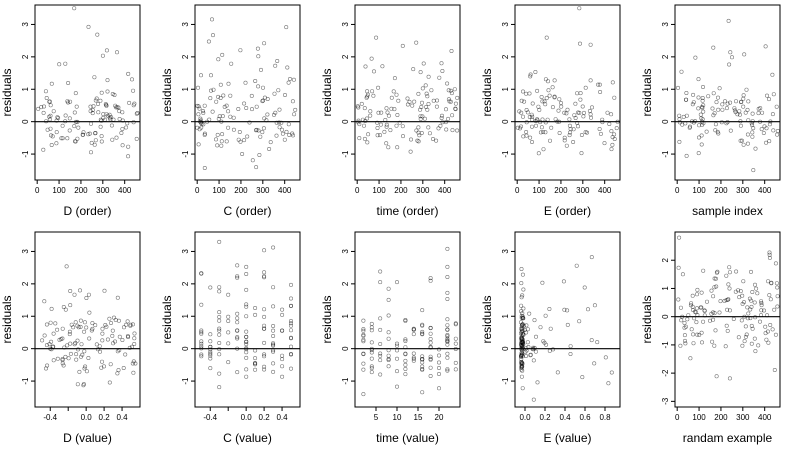 Image resolution: width=800 pixels, height=450 pixels. I want to click on y-tick-label: -1, so click(345, 381).